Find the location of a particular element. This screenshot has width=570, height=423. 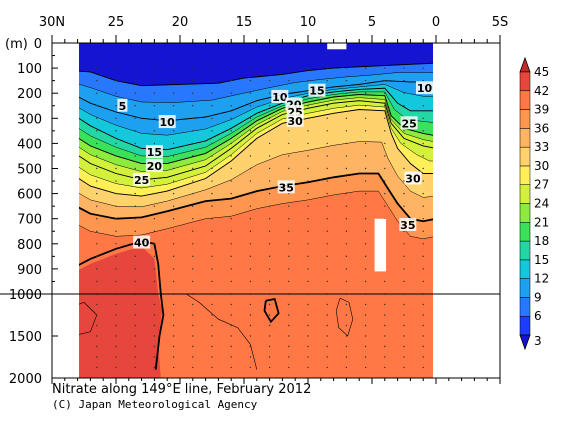

contour-label: 25 is located at coordinates (141, 180).